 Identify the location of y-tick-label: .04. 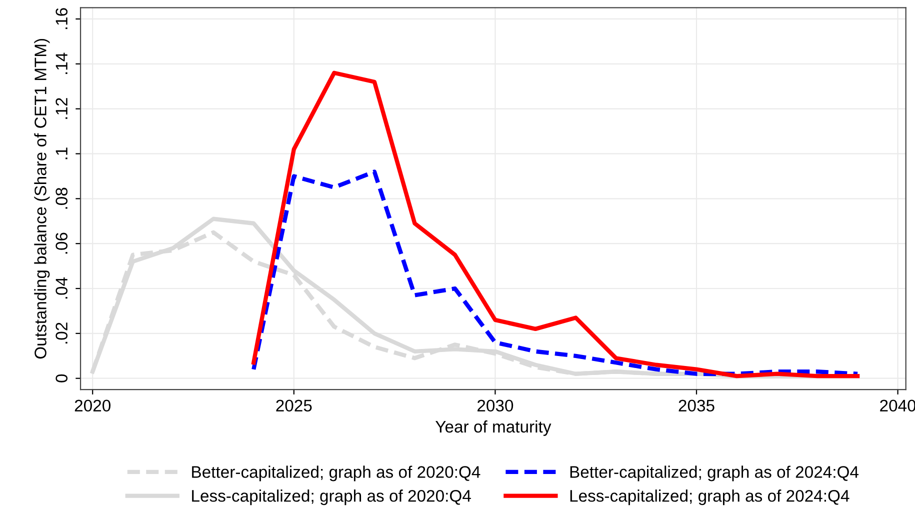
(62, 288).